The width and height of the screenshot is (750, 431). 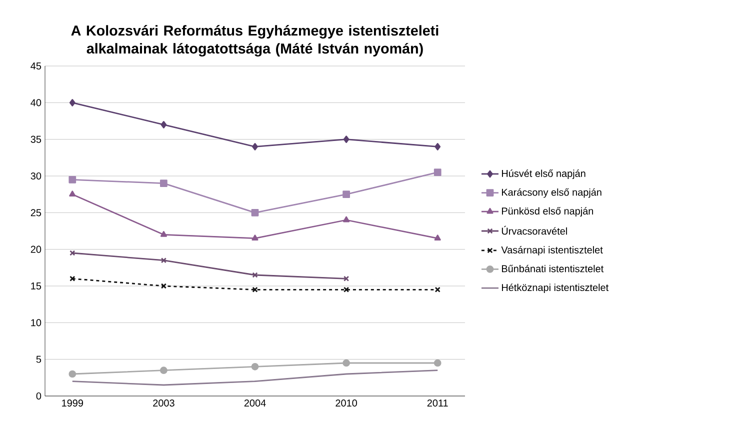 I want to click on x-tick-label: 2010, so click(x=346, y=403).